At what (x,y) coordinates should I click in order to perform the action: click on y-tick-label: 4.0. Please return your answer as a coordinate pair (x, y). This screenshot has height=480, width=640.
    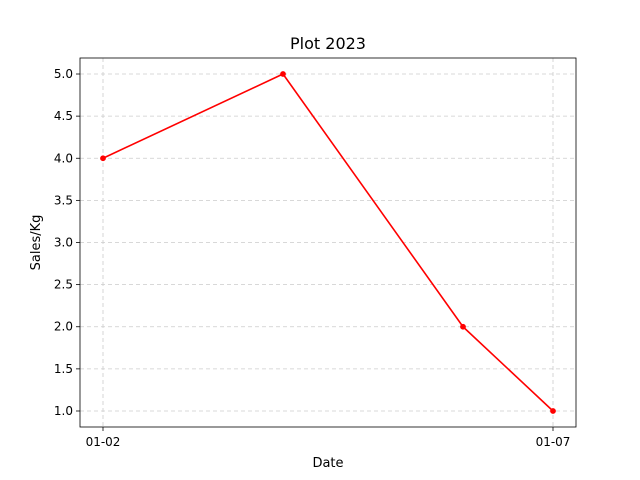
    Looking at the image, I should click on (63, 158).